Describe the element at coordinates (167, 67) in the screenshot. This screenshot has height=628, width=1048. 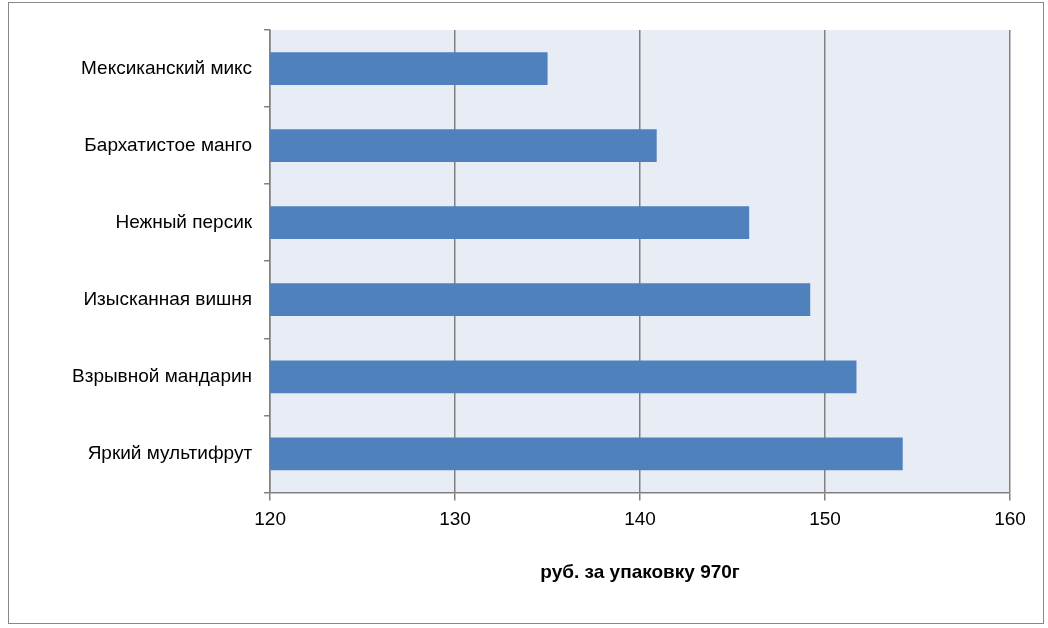
I see `y-tick-label: Мексиканский микс` at that location.